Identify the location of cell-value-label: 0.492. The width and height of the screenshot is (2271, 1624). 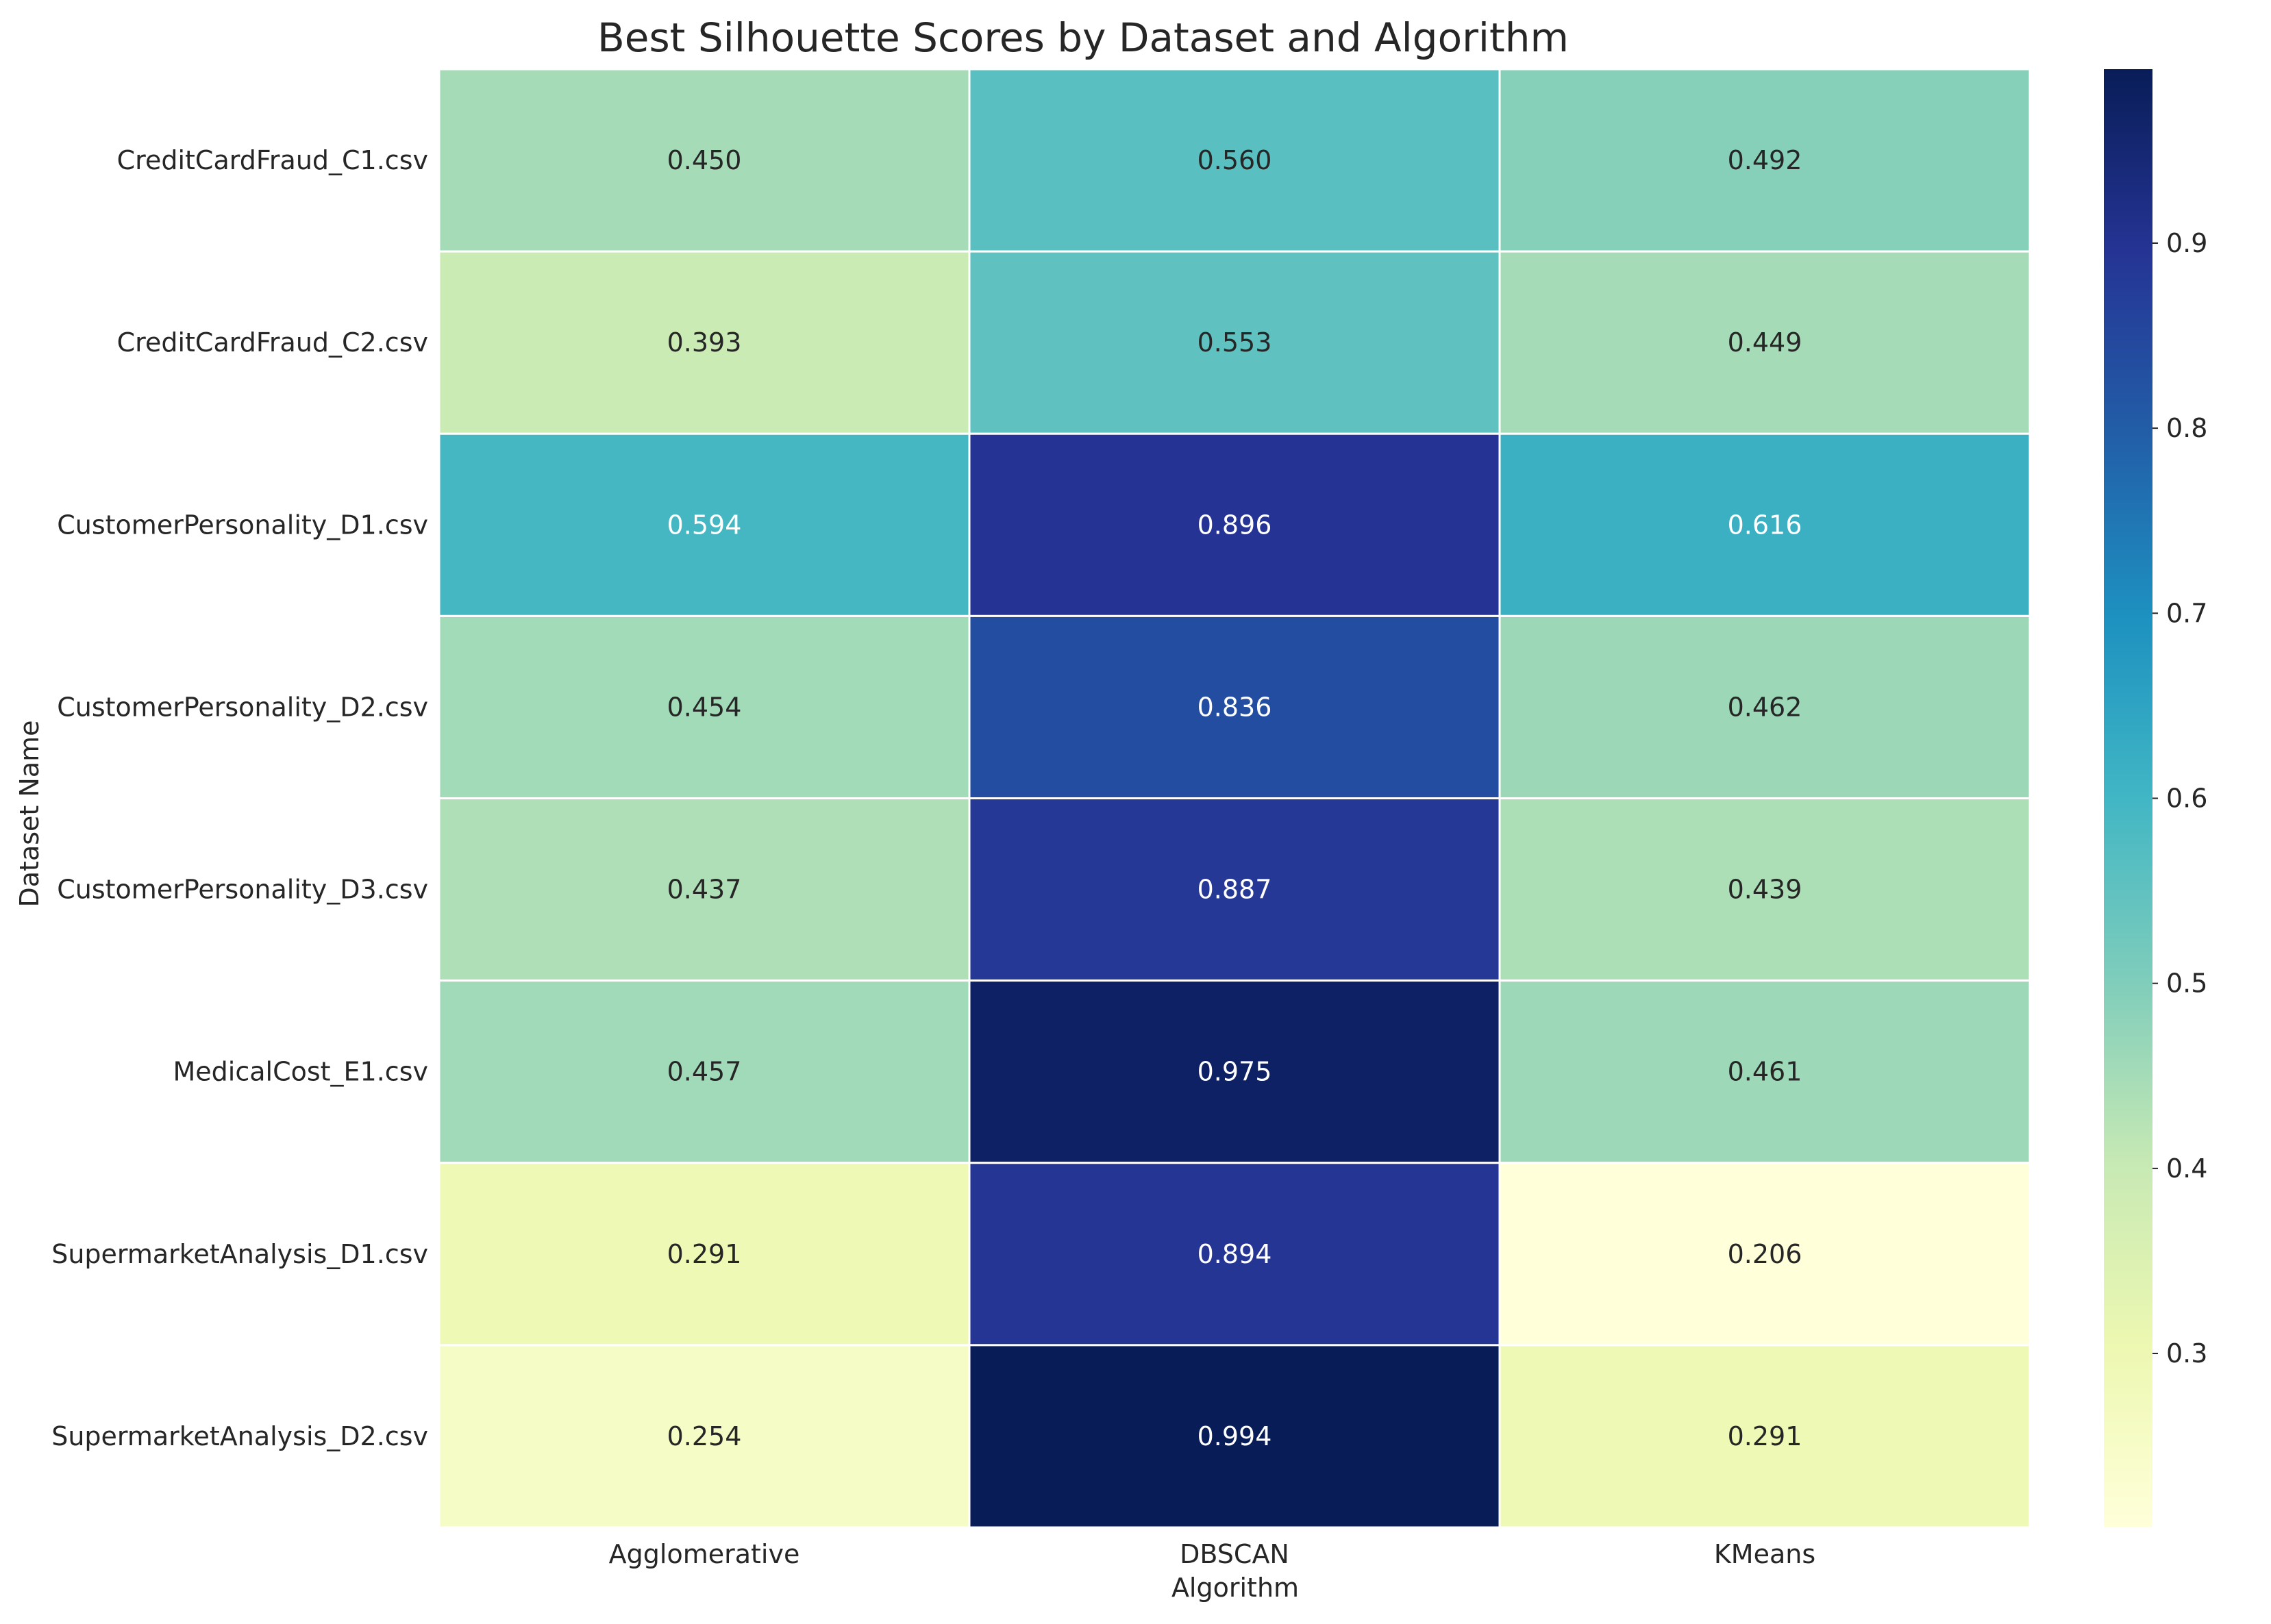
(1765, 160).